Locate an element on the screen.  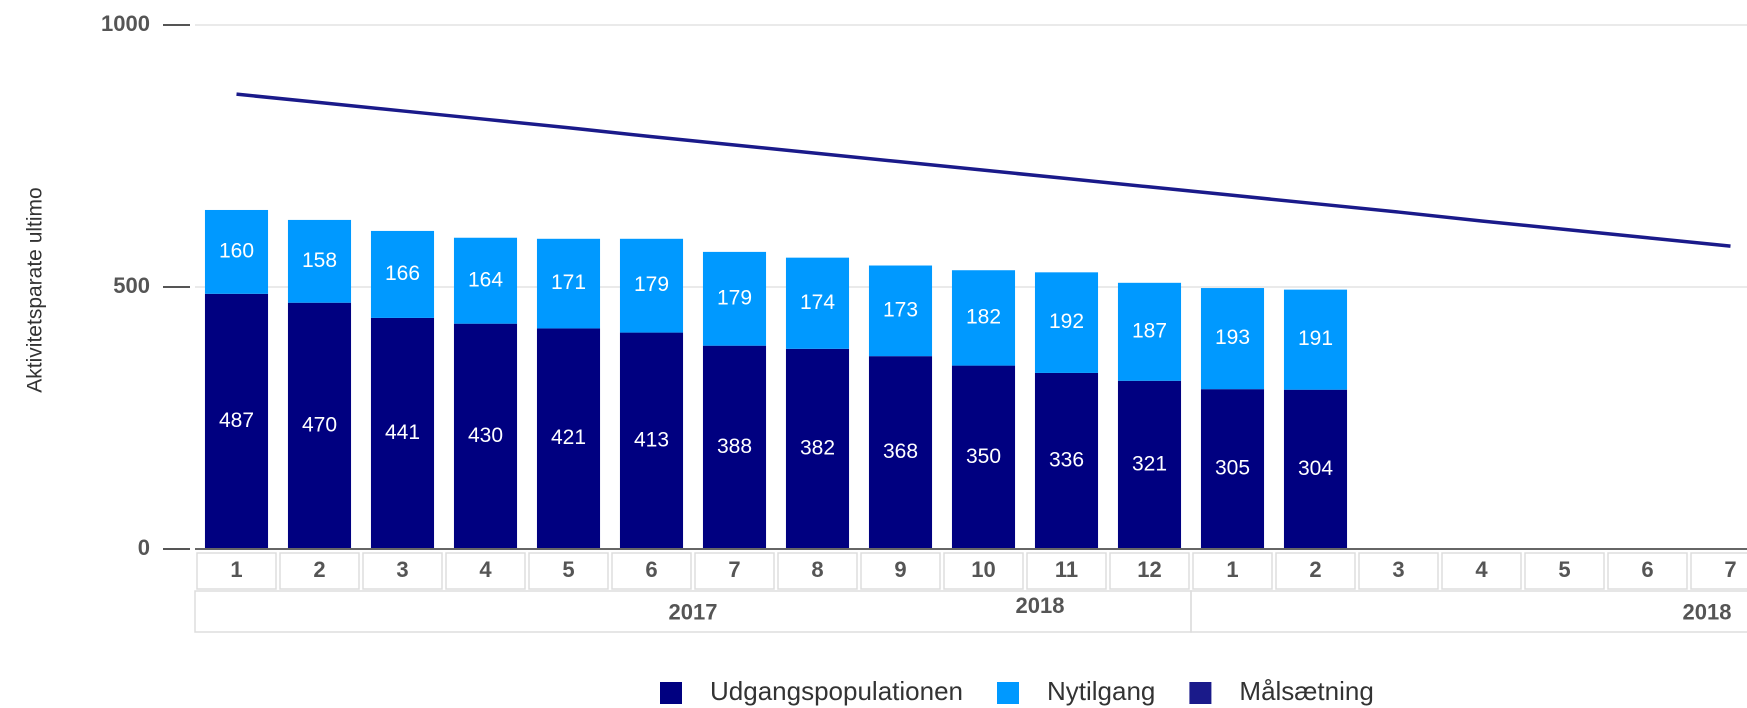
legend-label: Udgangspopulationen is located at coordinates (836, 691).